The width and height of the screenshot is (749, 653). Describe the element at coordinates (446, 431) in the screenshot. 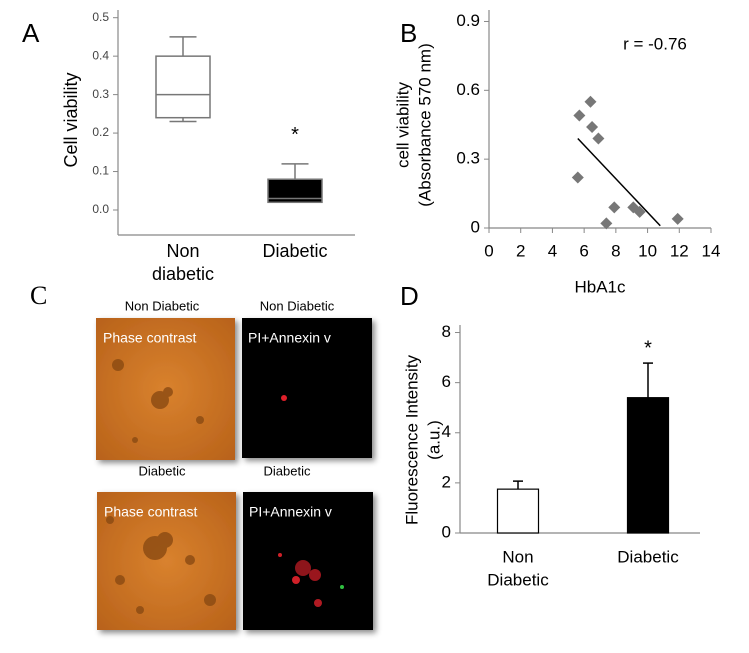

I see `y-tick-label: 4` at that location.